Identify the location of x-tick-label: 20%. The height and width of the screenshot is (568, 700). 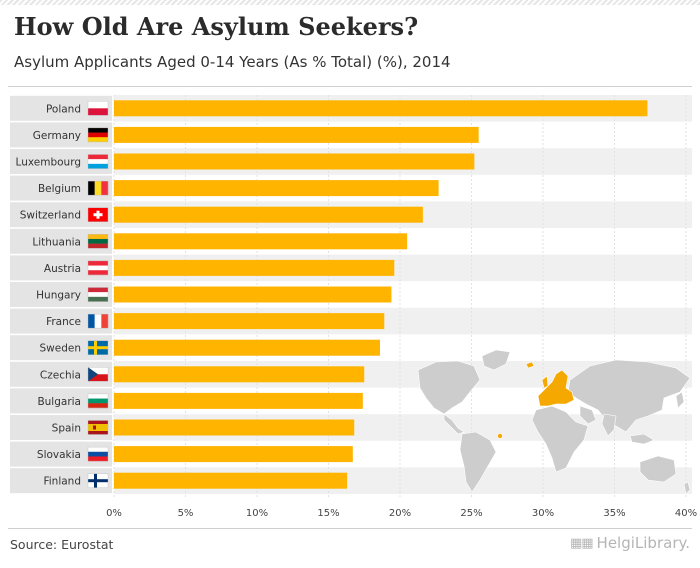
(400, 513).